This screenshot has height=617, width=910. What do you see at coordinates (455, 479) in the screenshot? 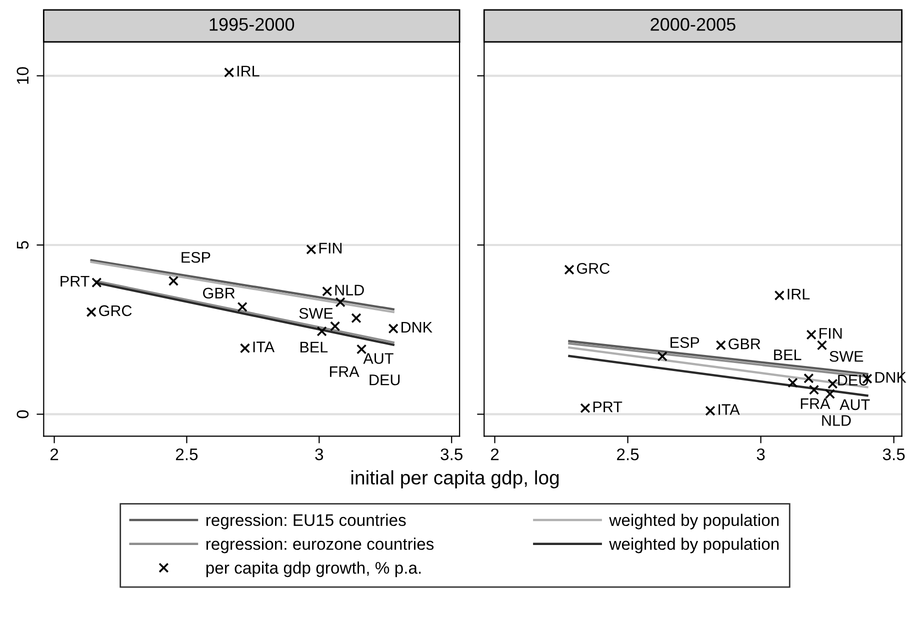
I see `x-axis-title: initial per capita gdp, log` at bounding box center [455, 479].